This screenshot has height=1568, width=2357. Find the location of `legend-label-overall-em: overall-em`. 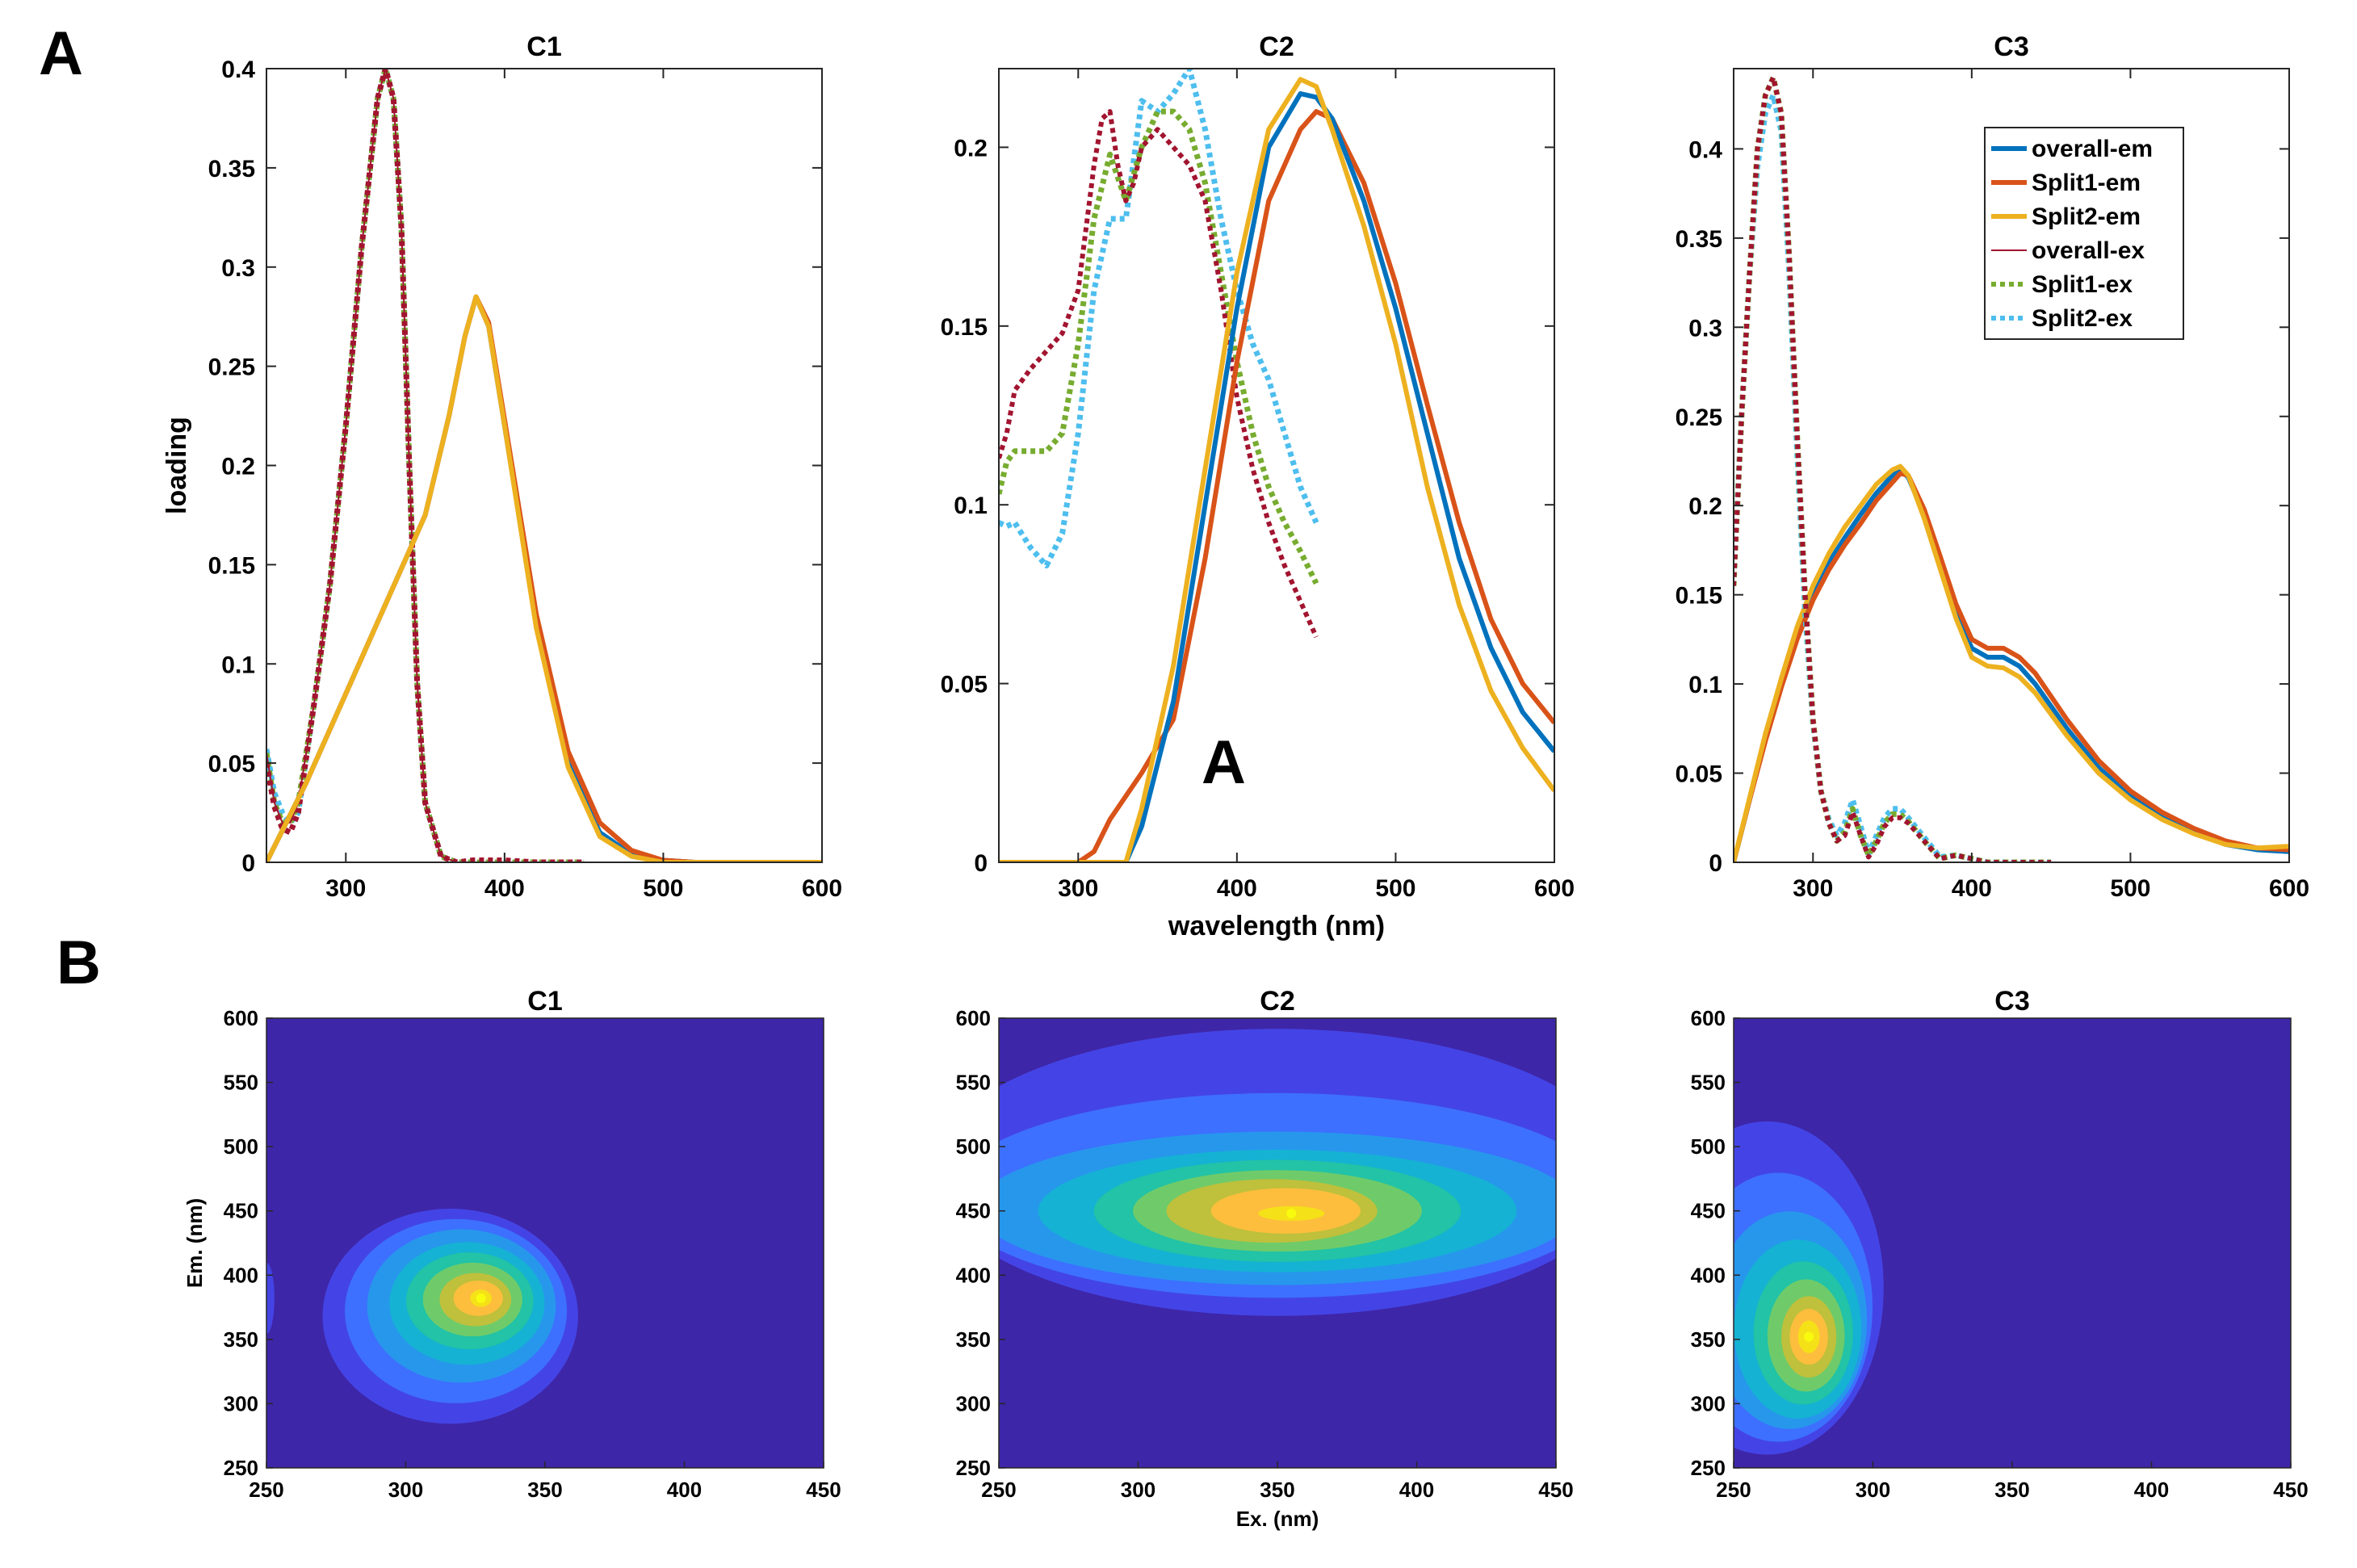

legend-label-overall-em: overall-em is located at coordinates (2092, 149).